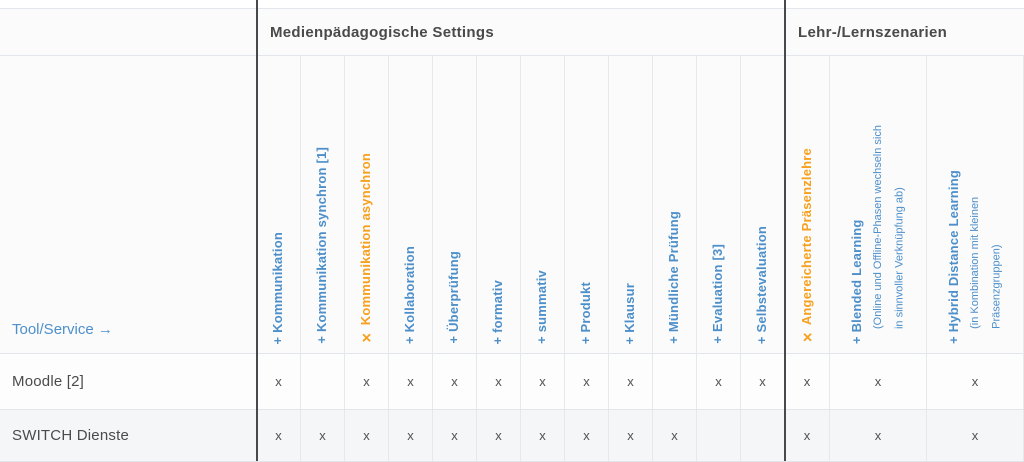  Describe the element at coordinates (128, 32) in the screenshot. I see `corner-blank-cell` at that location.